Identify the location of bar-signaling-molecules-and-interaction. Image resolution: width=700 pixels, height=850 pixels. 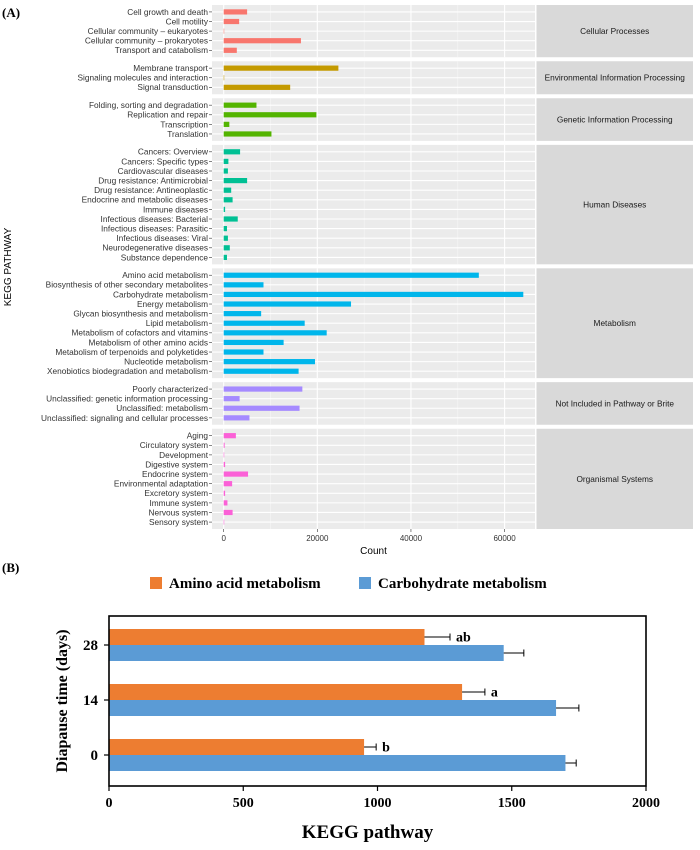
(224, 78).